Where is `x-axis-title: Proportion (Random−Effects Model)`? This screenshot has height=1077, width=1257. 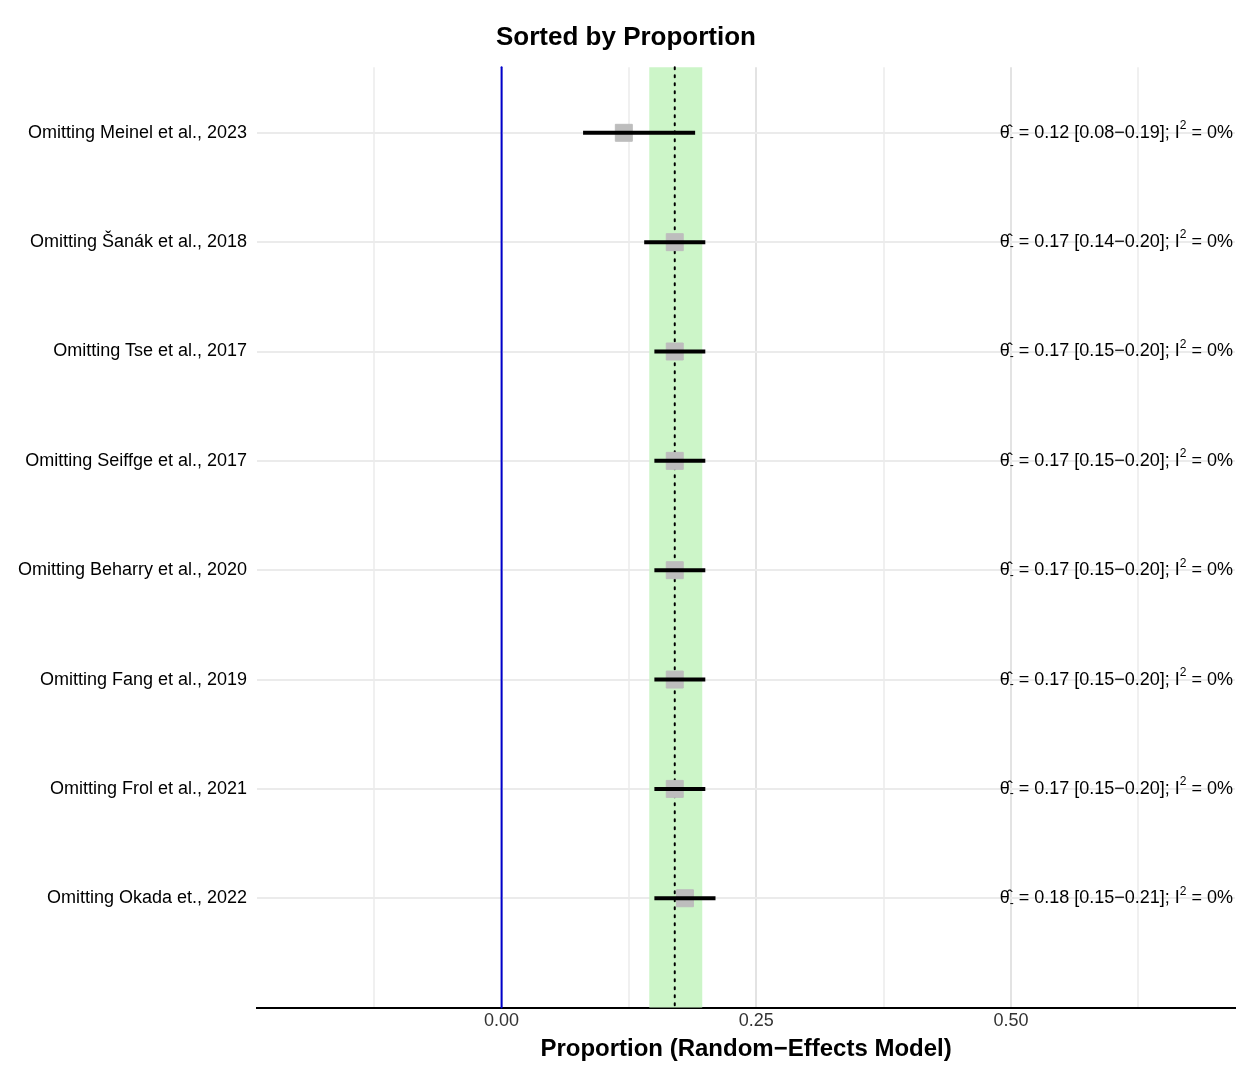 x-axis-title: Proportion (Random−Effects Model) is located at coordinates (746, 1048).